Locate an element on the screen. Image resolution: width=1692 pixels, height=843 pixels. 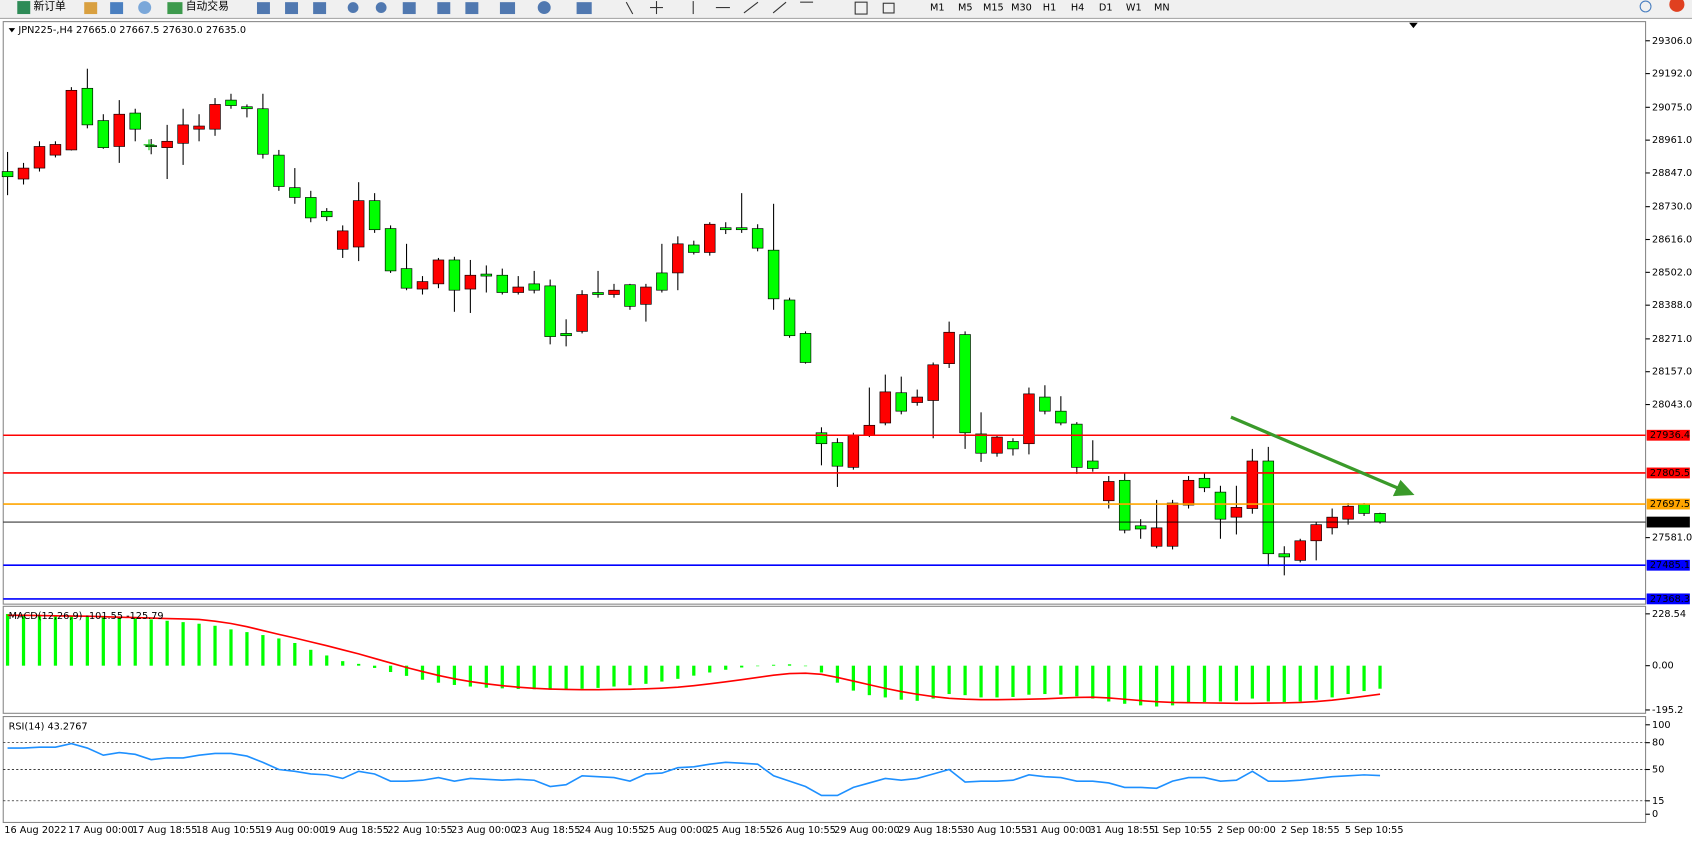
y-tick-label: 28388.0 is located at coordinates (1672, 305).